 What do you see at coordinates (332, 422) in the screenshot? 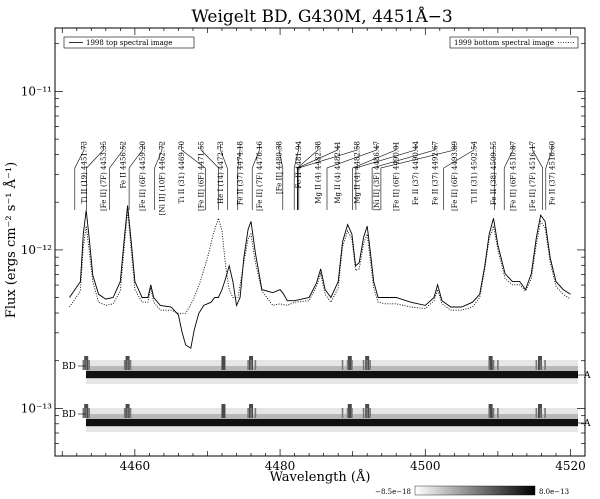
I see `spectral-image-continuum` at bounding box center [332, 422].